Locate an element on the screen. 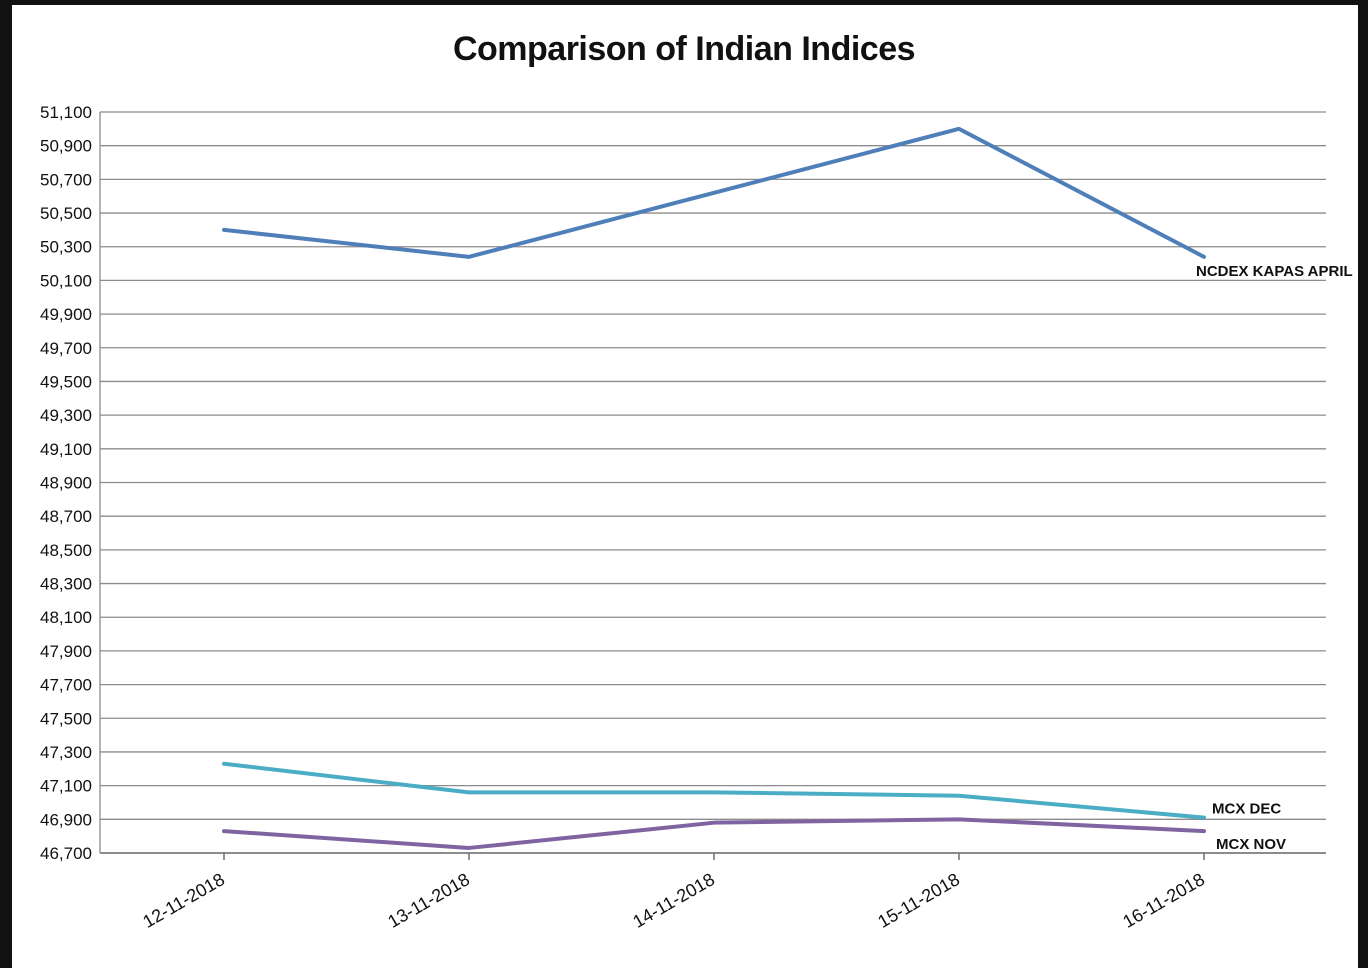  y-tick-label: 50,300 is located at coordinates (66, 247).